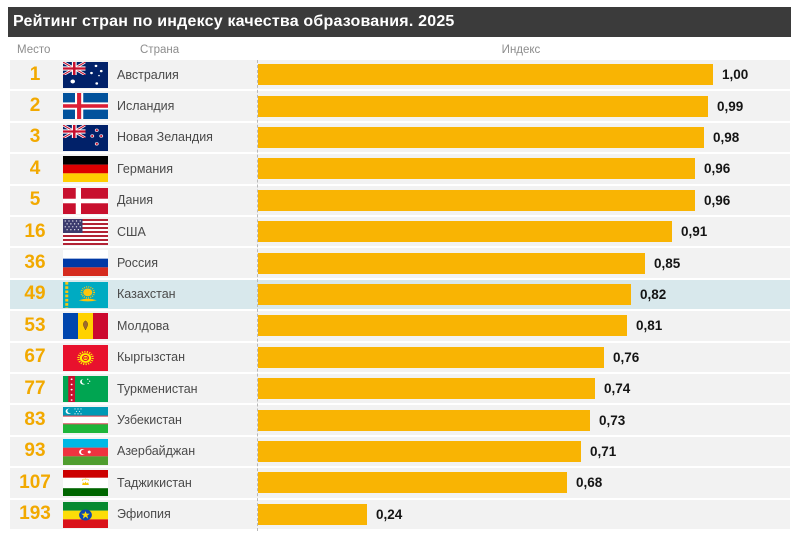 The height and width of the screenshot is (533, 800). What do you see at coordinates (460, 325) in the screenshot?
I see `index-bar-group: 0,81` at bounding box center [460, 325].